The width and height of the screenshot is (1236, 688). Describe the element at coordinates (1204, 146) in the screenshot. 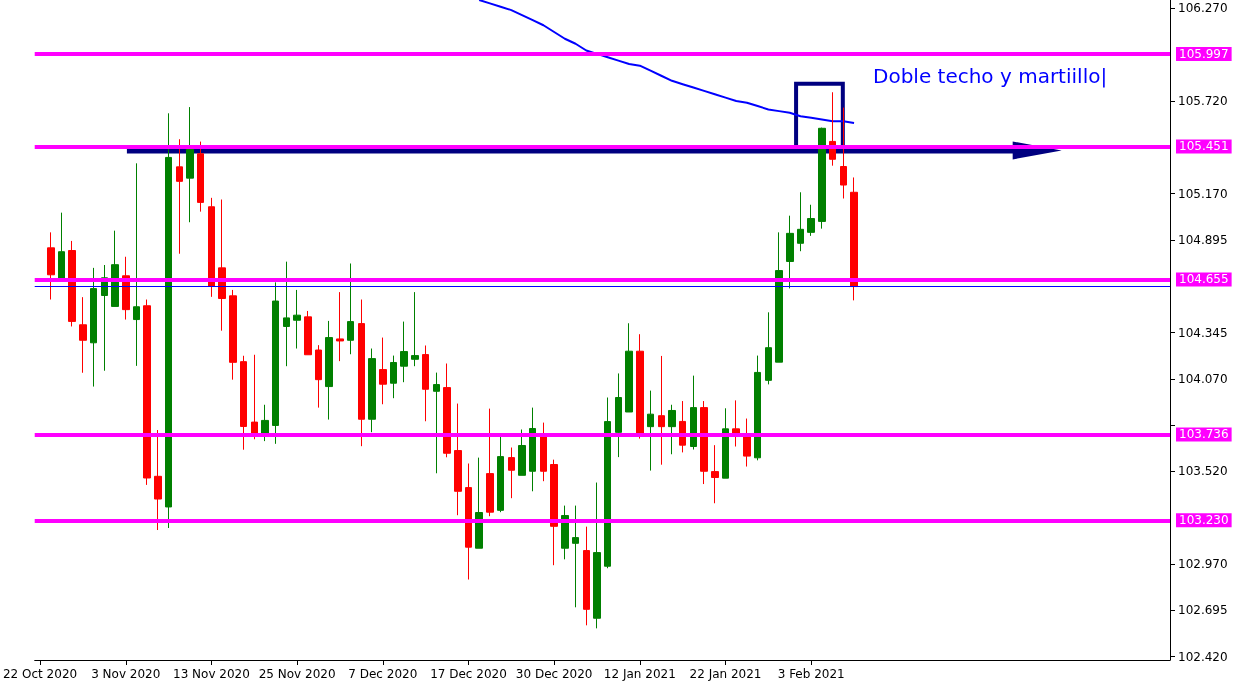

I see `ref-line-label: 105.451` at that location.